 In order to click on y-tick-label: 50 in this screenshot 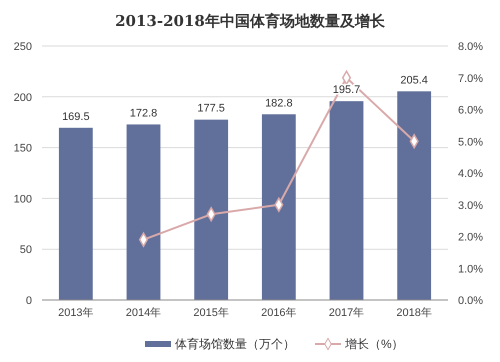, I will do `click(26, 250)`.